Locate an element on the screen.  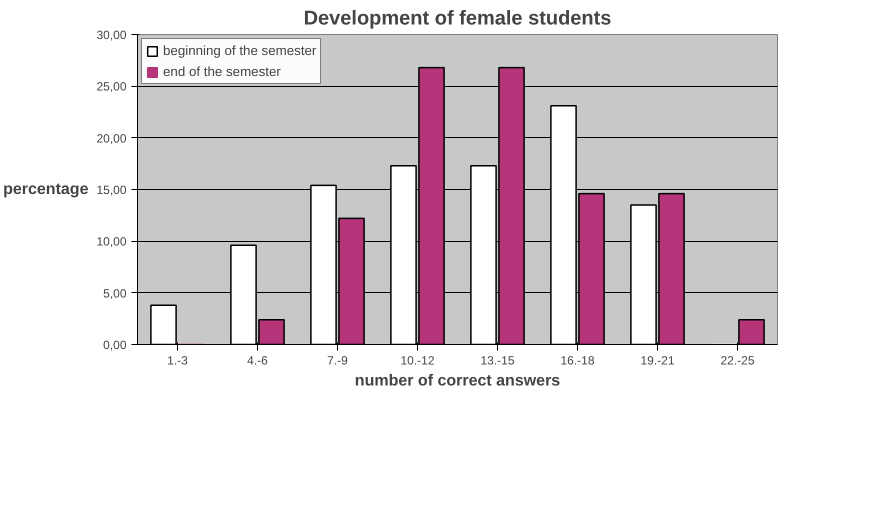
y-tick-label: 10,00 is located at coordinates (111, 241).